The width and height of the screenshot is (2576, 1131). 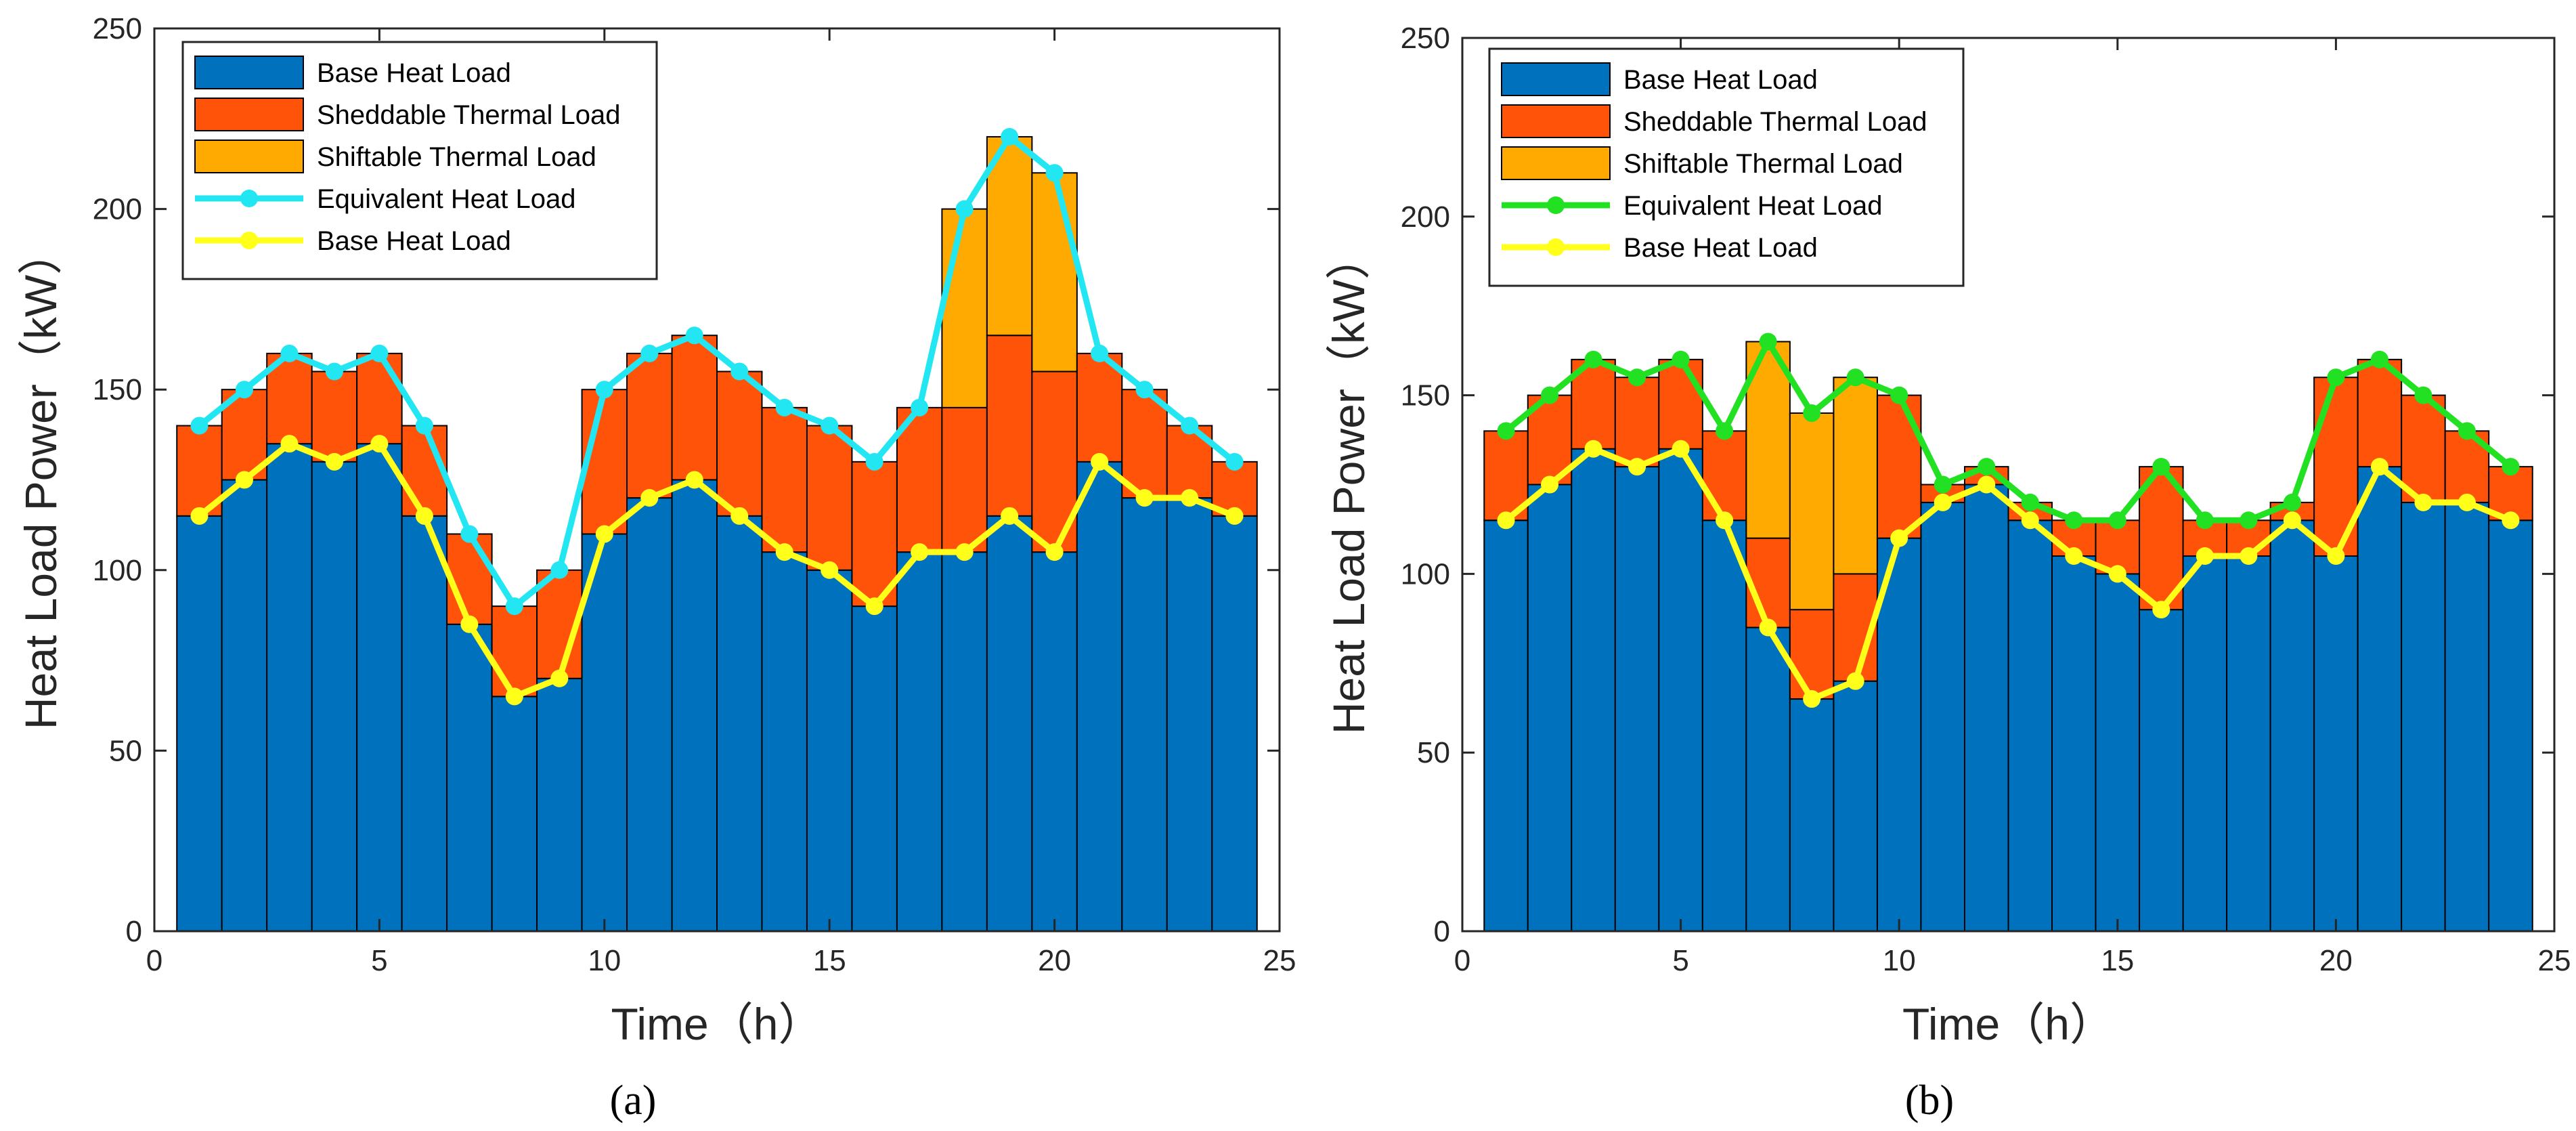 What do you see at coordinates (117, 29) in the screenshot?
I see `y-tick-label: 250` at bounding box center [117, 29].